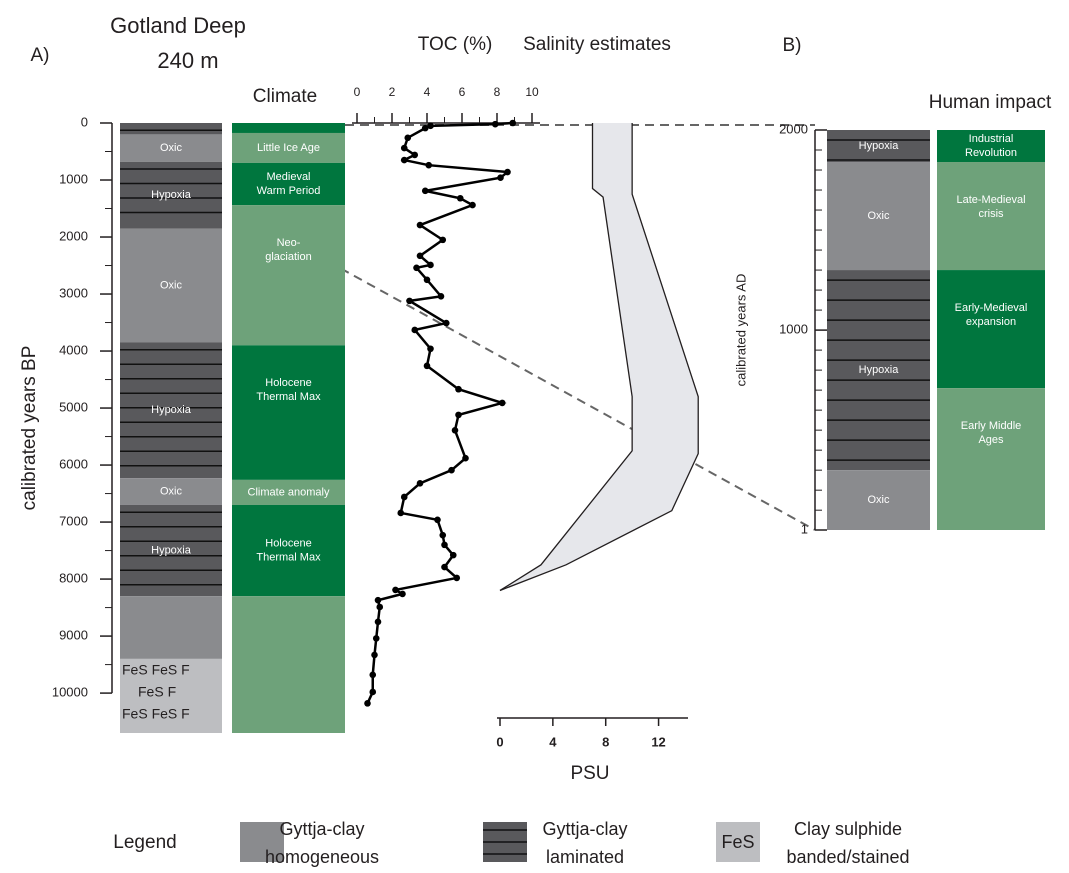 The height and width of the screenshot is (873, 1069). Describe the element at coordinates (73, 178) in the screenshot. I see `y-tick-label: 1000` at that location.